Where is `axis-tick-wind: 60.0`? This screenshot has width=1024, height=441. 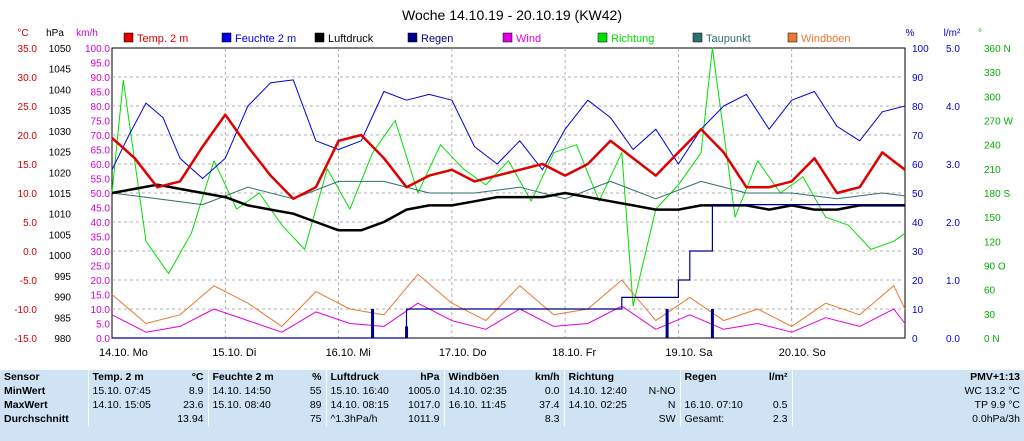
axis-tick-wind: 60.0 is located at coordinates (101, 165).